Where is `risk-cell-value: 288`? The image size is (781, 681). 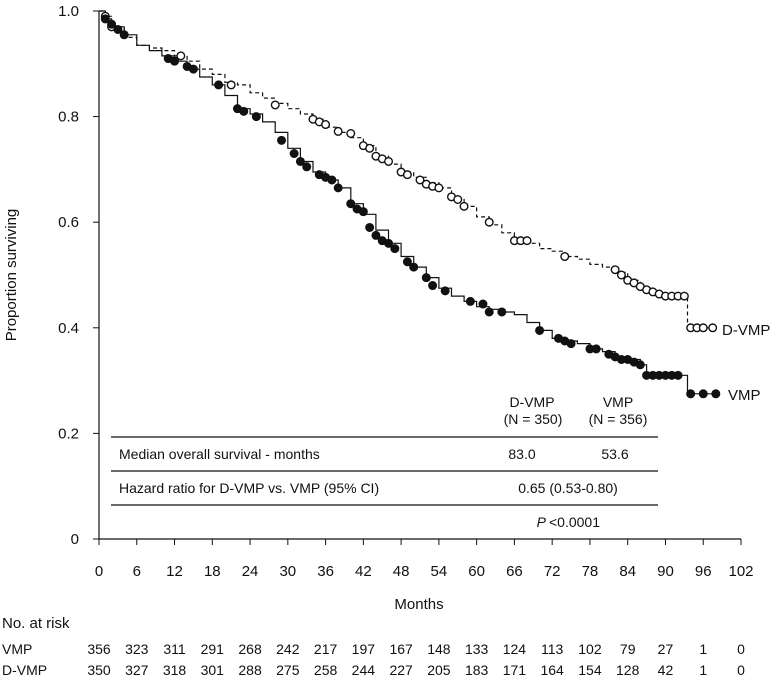
risk-cell-value: 288 is located at coordinates (250, 670).